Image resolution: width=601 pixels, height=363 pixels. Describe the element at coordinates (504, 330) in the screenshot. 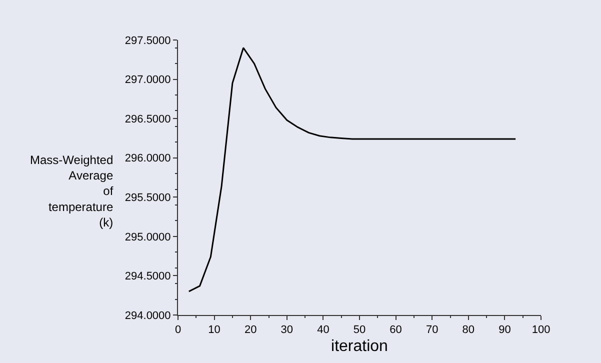

I see `x-tick-label: 90` at that location.